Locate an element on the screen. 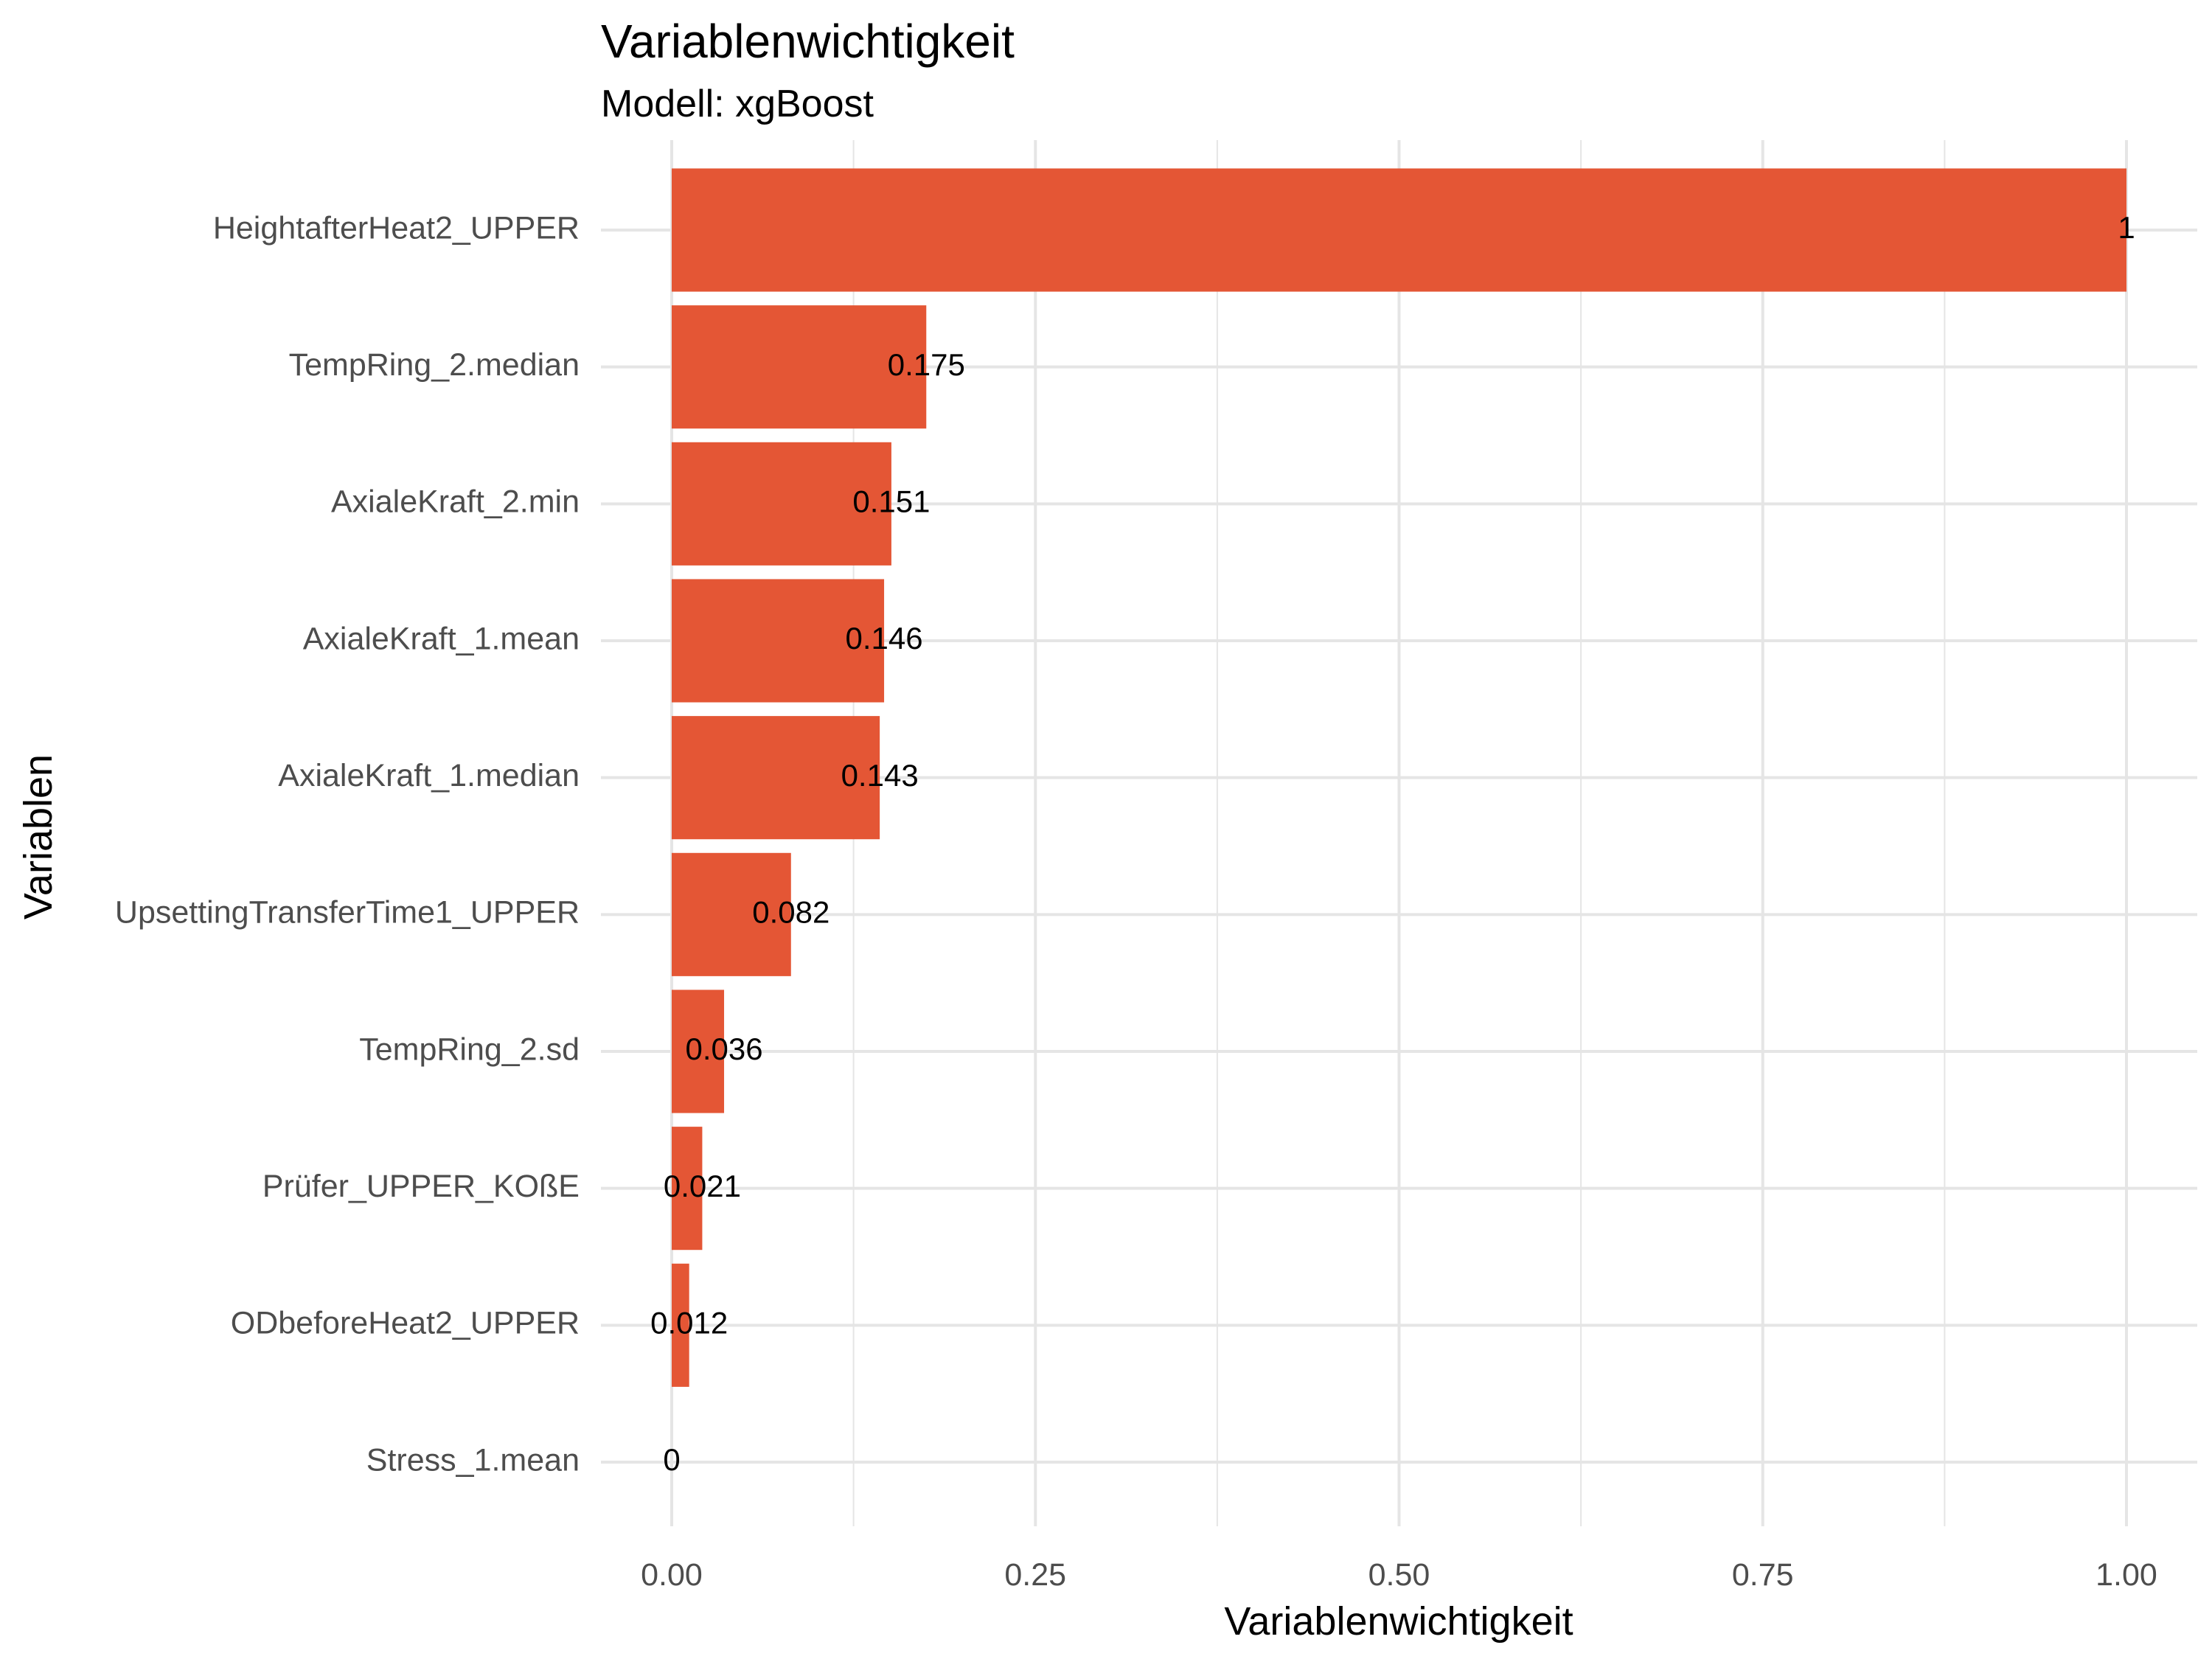 The height and width of the screenshot is (1659, 2212). y-axis-title: Variablen is located at coordinates (38, 836).